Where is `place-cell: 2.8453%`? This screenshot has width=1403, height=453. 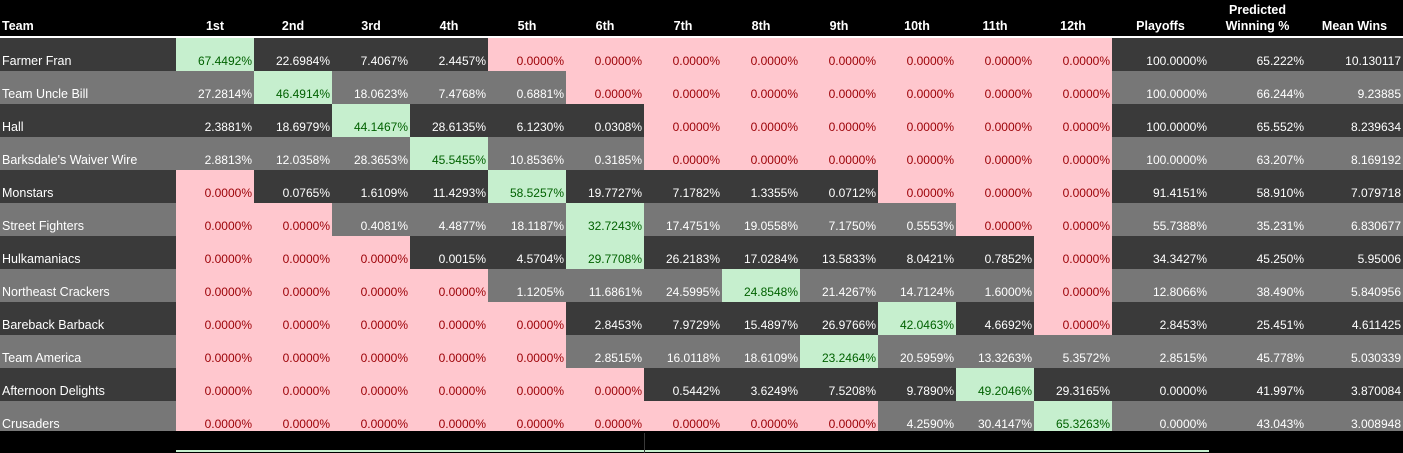 place-cell: 2.8453% is located at coordinates (605, 318).